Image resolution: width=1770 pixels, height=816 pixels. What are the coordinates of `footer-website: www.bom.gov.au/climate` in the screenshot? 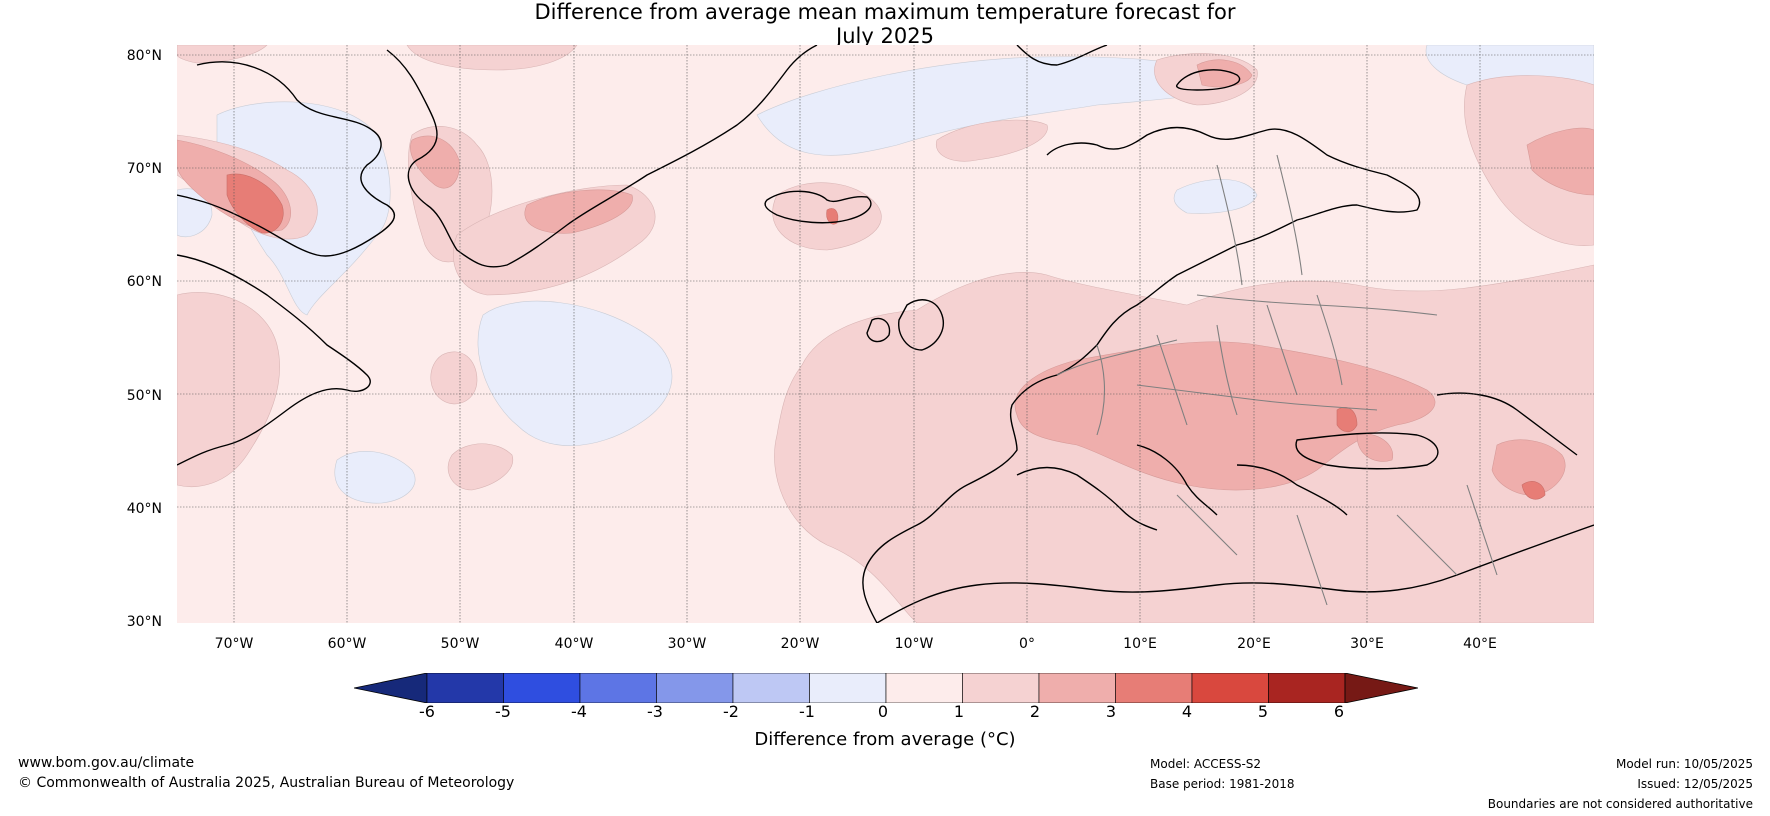 It's located at (106, 763).